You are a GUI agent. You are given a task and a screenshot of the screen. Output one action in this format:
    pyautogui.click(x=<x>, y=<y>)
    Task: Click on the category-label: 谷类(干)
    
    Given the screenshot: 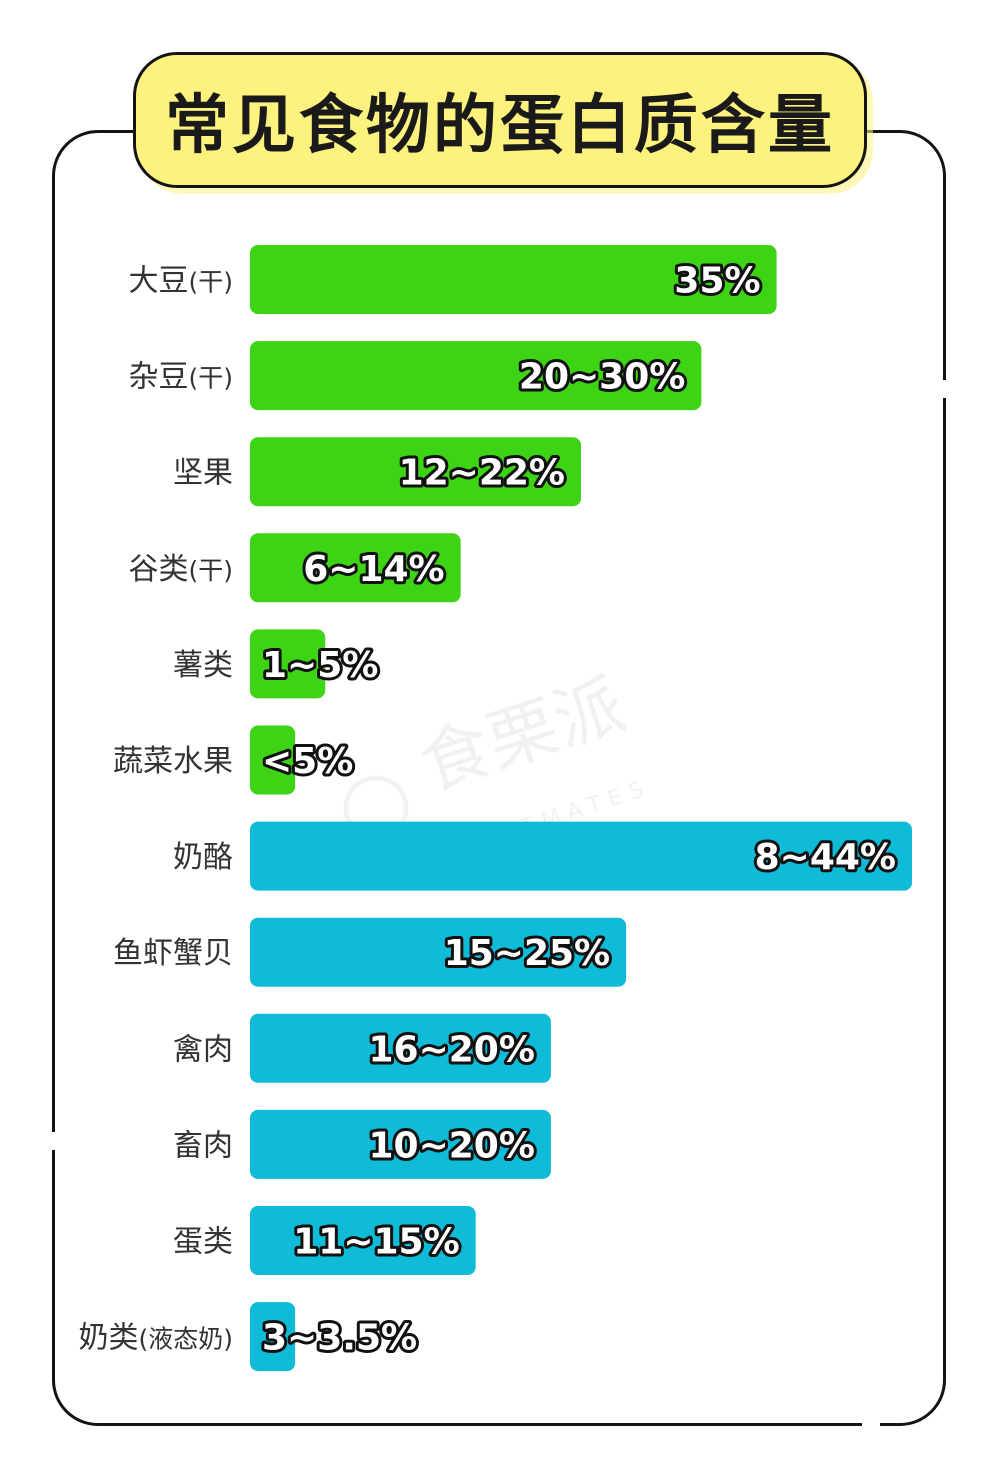 What is the action you would take?
    pyautogui.click(x=180, y=569)
    